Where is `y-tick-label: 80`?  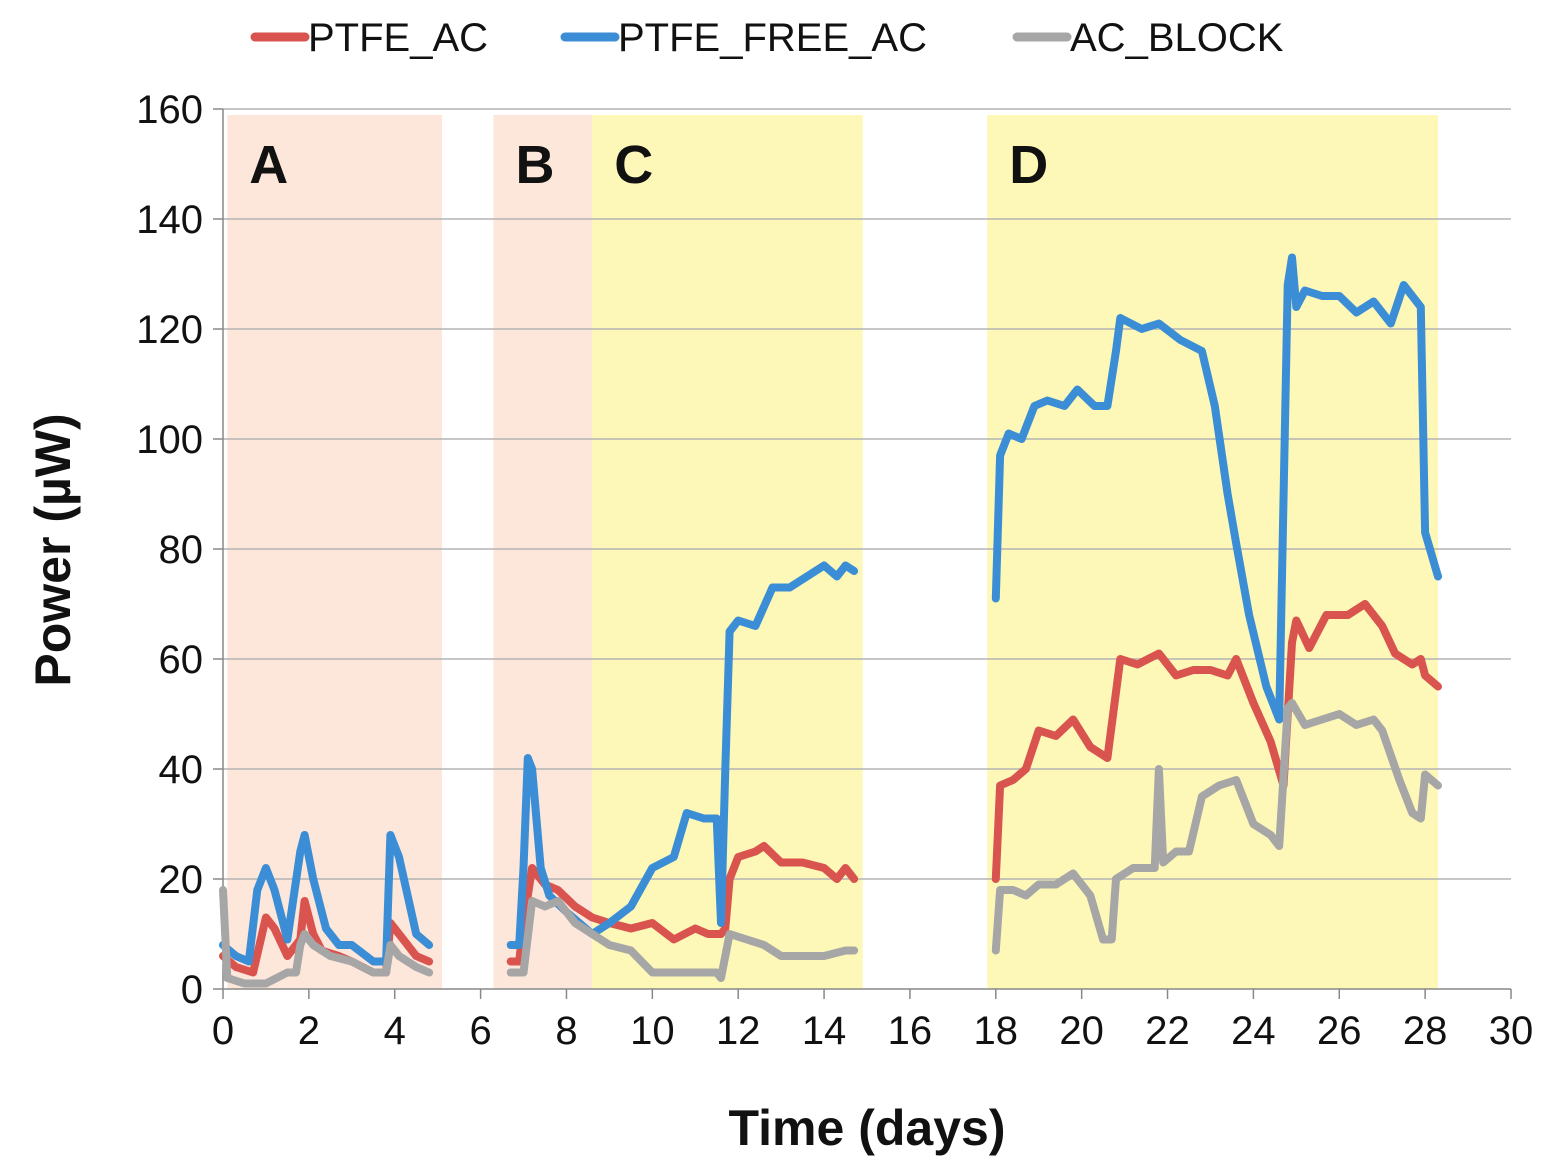 y-tick-label: 80 is located at coordinates (181, 550).